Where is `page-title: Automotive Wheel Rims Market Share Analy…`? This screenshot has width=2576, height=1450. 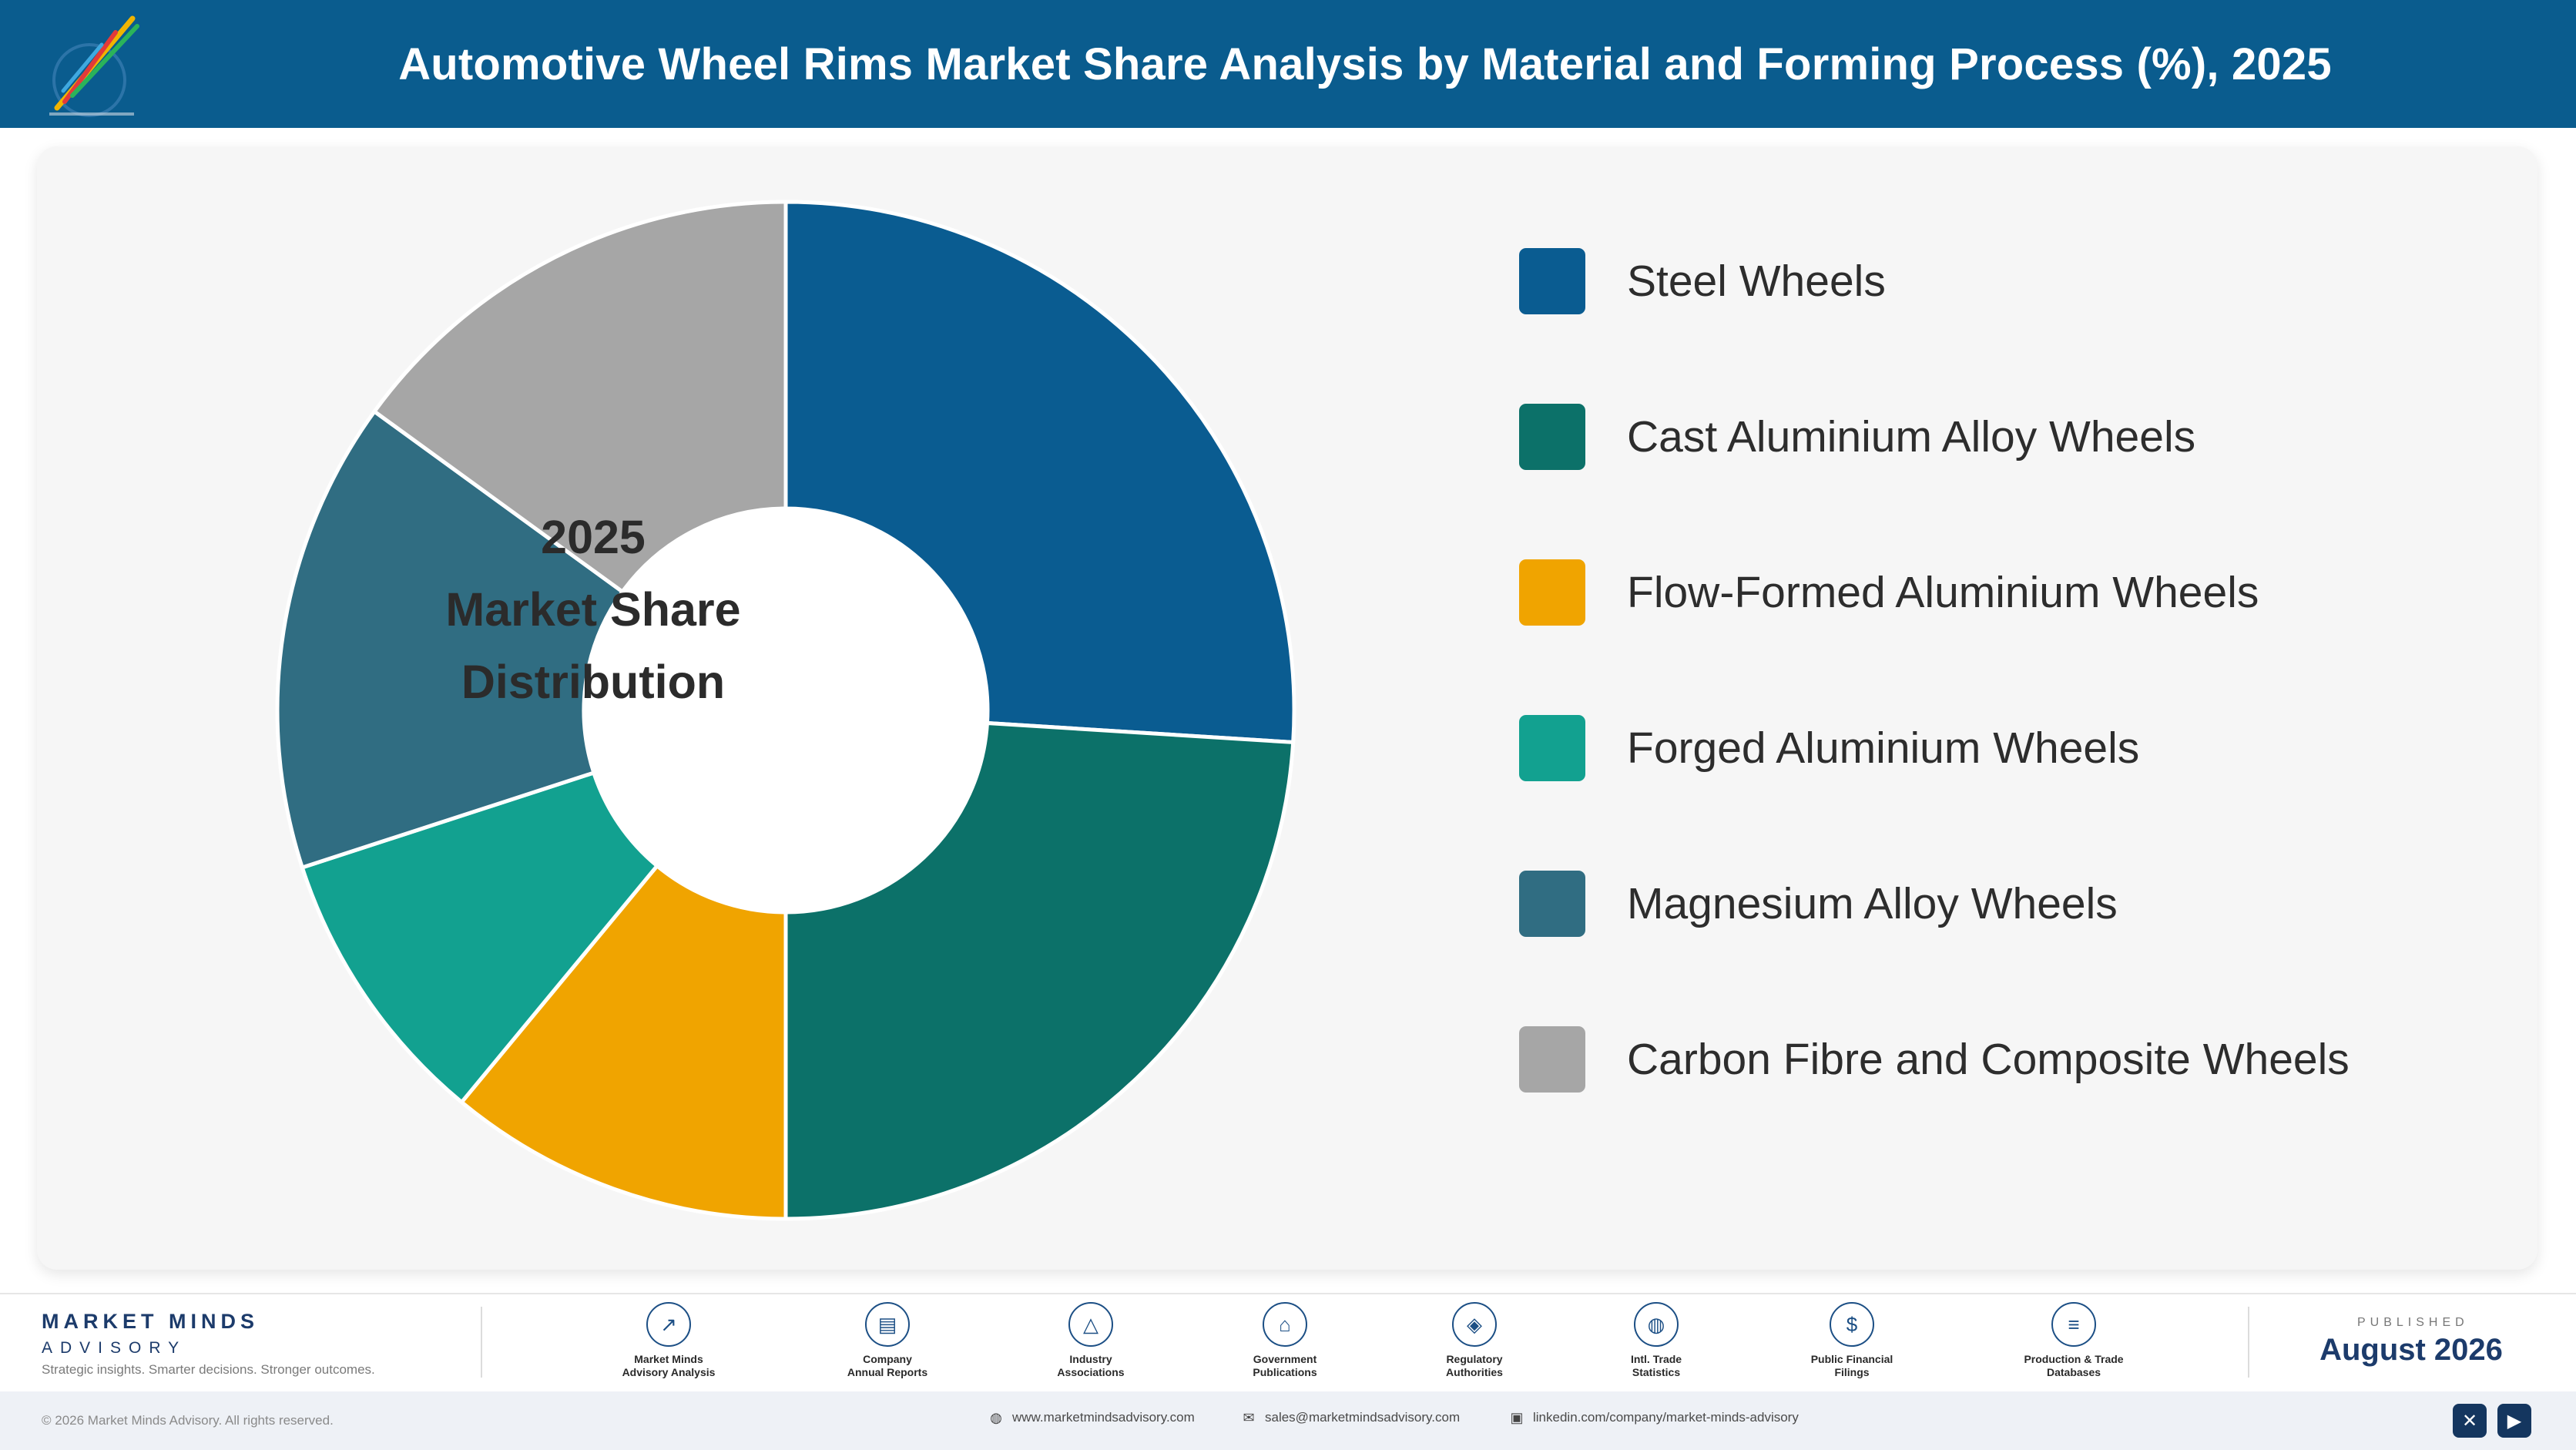
page-title: Automotive Wheel Rims Market Share Analy… is located at coordinates (1365, 64).